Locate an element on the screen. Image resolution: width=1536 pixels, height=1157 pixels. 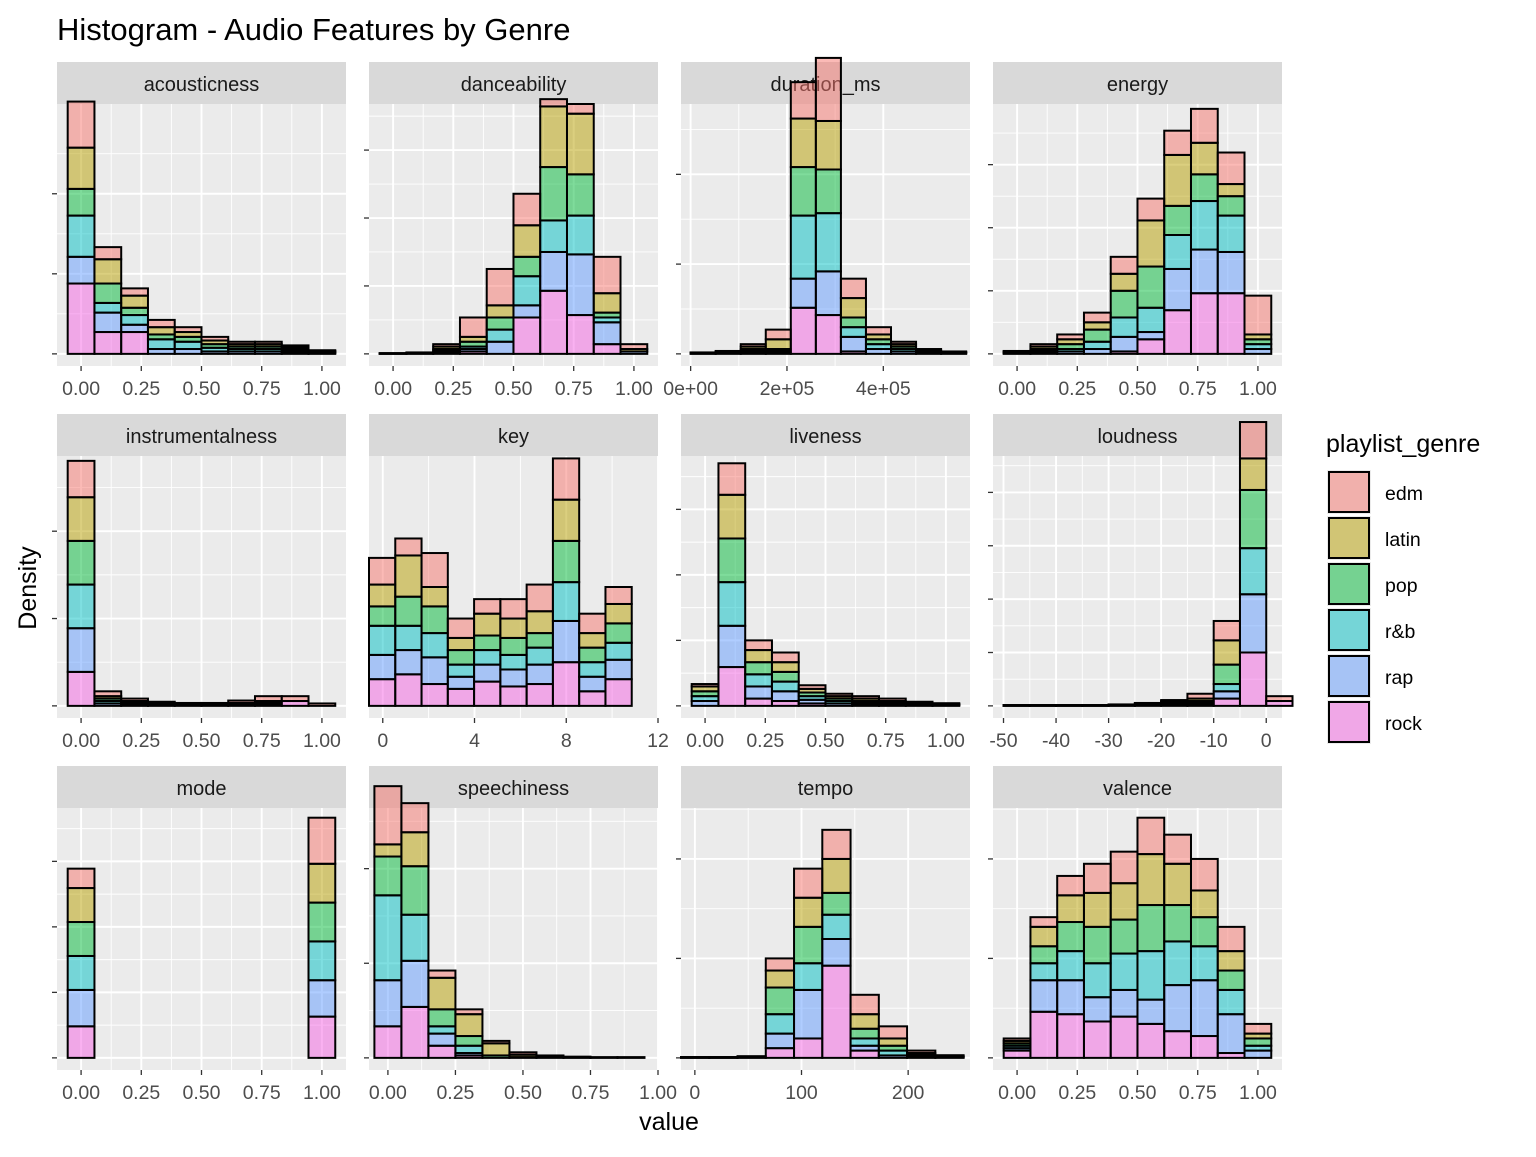
facet-strip-label: energy is located at coordinates (1137, 85).